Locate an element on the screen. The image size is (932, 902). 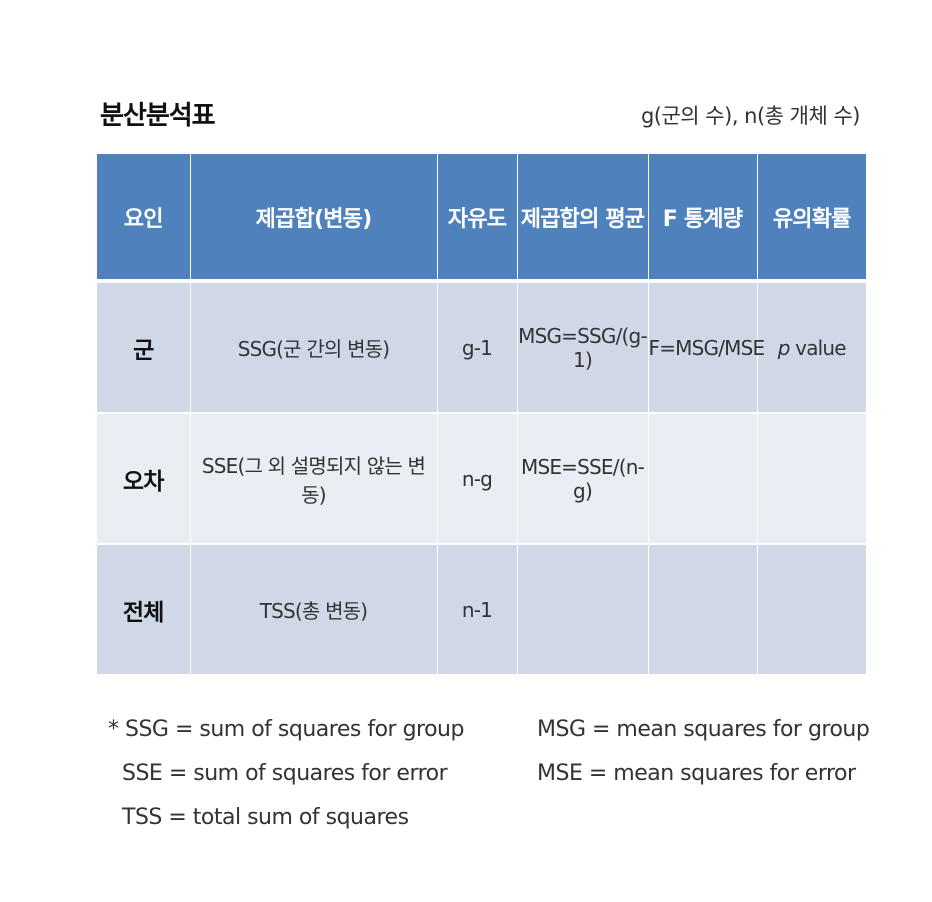
cell-ss: SSG(군 간의 변동) is located at coordinates (314, 347).